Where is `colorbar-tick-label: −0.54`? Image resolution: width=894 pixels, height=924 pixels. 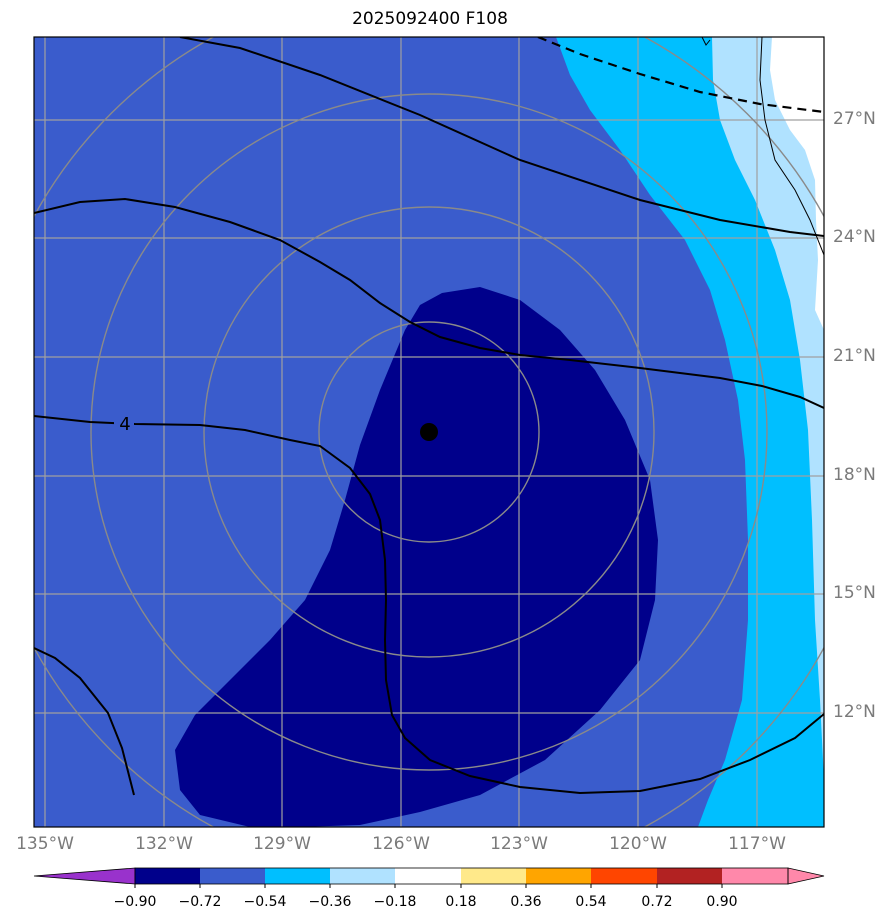
colorbar-tick-label: −0.54 is located at coordinates (265, 902).